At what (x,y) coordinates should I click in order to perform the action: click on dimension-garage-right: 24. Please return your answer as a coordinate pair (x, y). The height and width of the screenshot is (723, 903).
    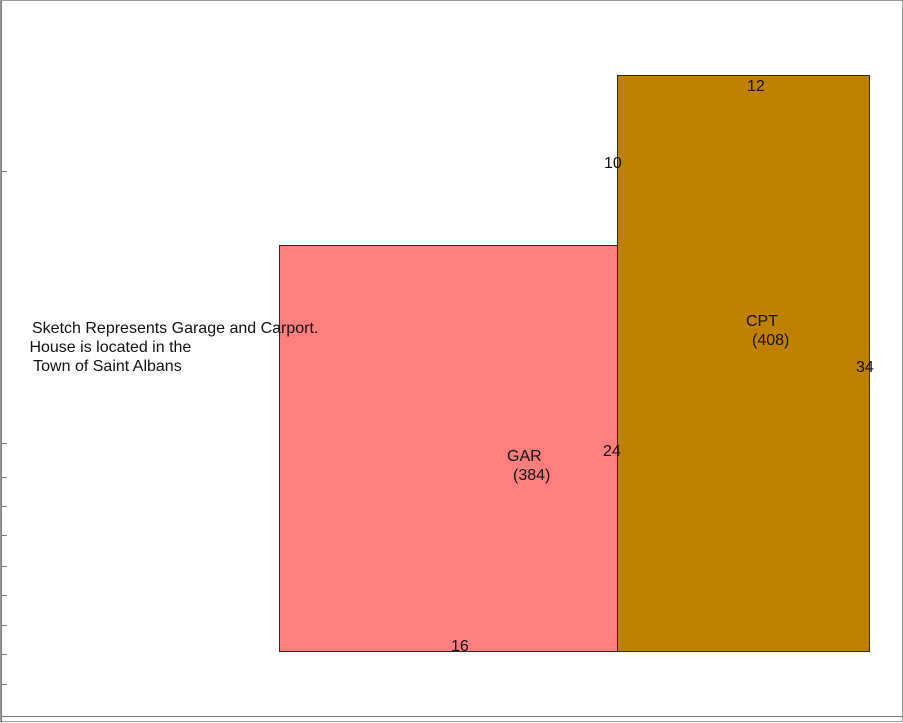
    Looking at the image, I should click on (612, 451).